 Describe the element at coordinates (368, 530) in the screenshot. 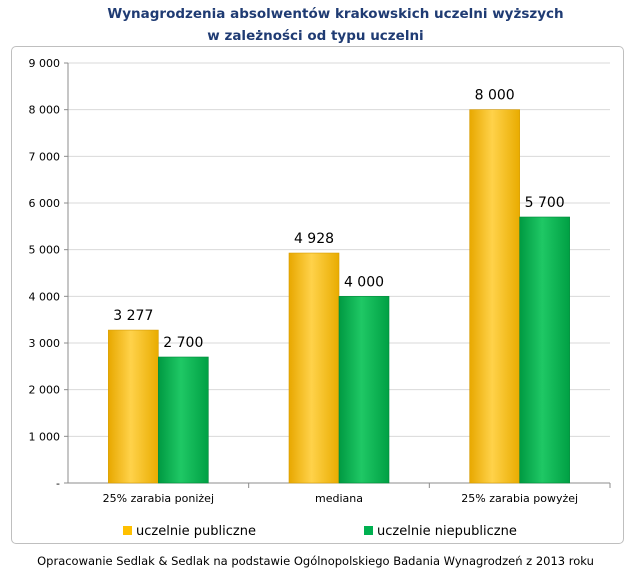

I see `legend-swatch-private` at that location.